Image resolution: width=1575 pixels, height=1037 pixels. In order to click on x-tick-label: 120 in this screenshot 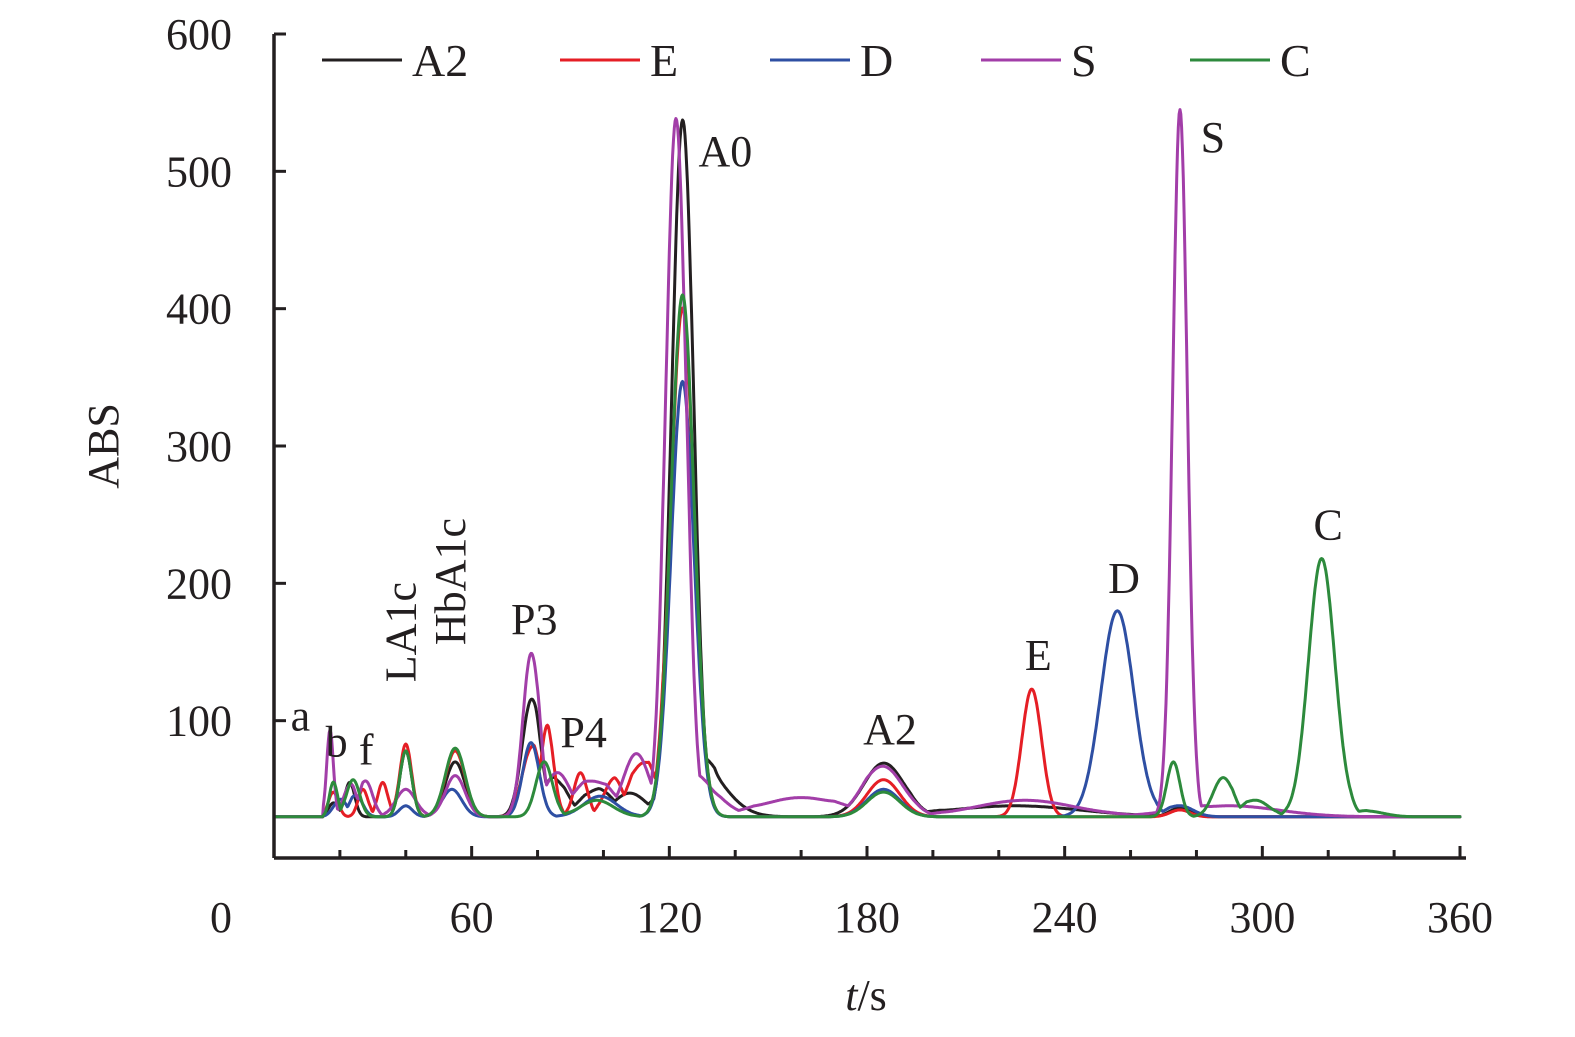, I will do `click(669, 917)`.